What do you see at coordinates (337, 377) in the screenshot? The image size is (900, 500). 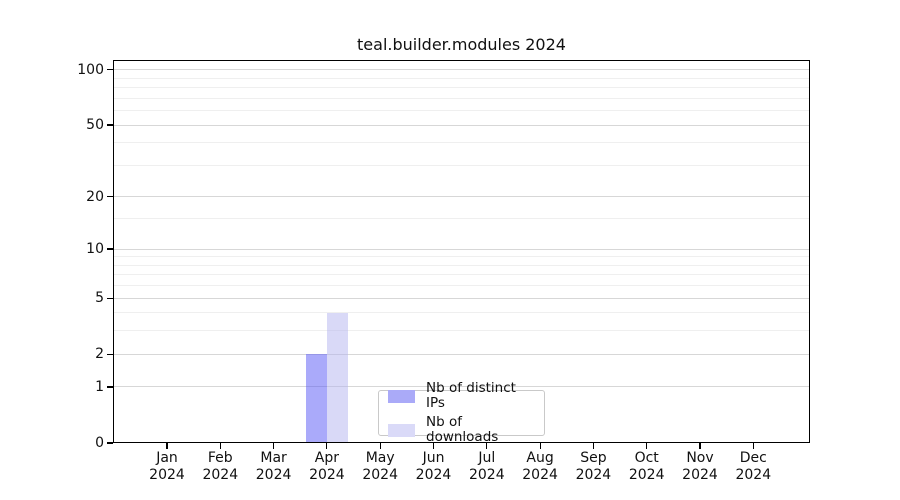 I see `bar-downloads` at bounding box center [337, 377].